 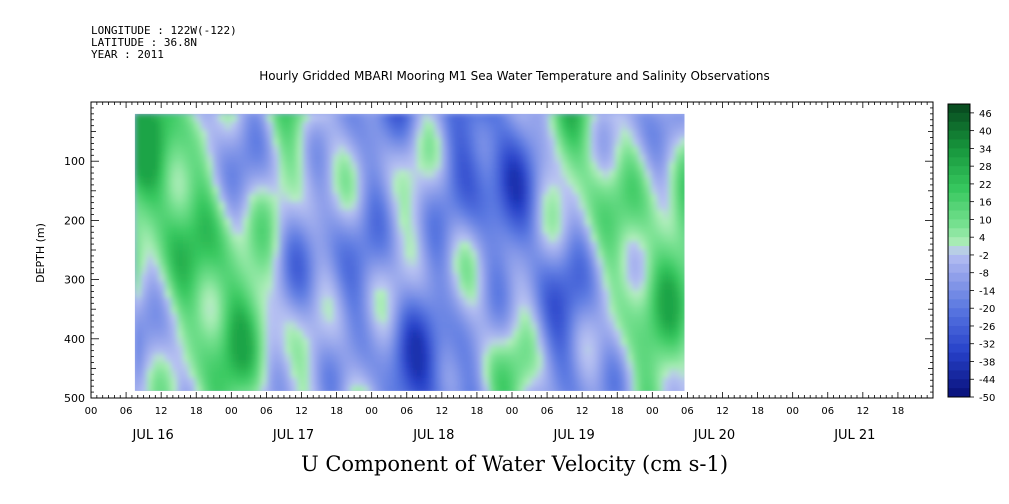 I want to click on y-axis-title: DEPTH (m), so click(x=40, y=253).